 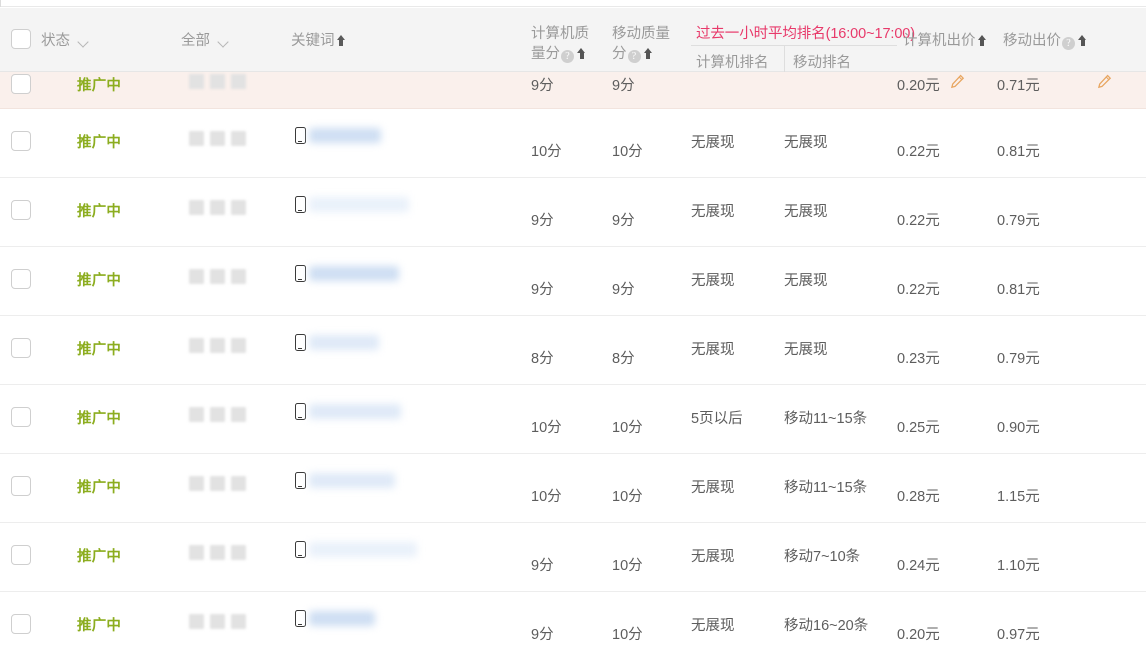 I want to click on row-mobile-bid-cell: 1.10元, so click(x=1047, y=557).